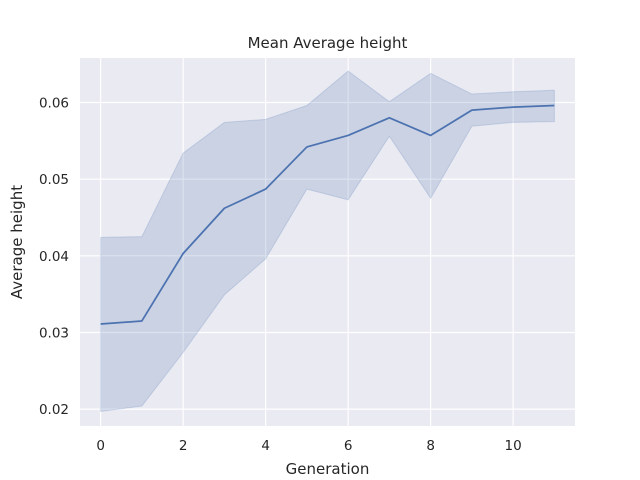 This screenshot has height=480, width=640. Describe the element at coordinates (54, 103) in the screenshot. I see `y-tick-label: 0.06` at that location.